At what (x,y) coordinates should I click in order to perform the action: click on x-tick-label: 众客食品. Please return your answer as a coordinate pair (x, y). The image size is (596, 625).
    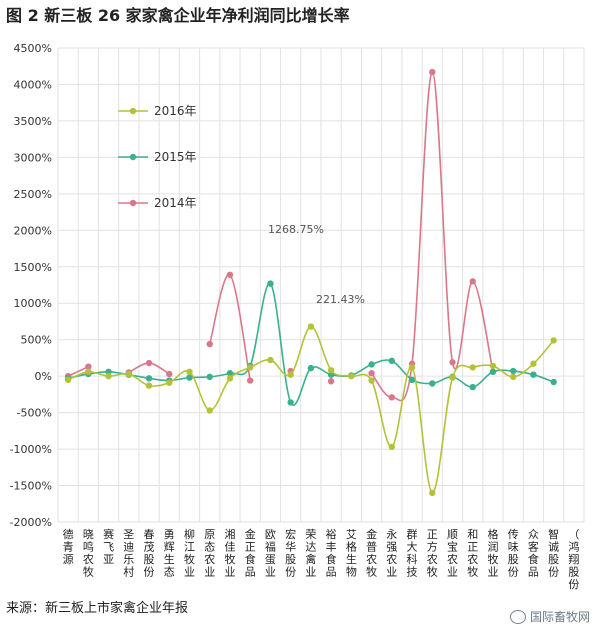
    Looking at the image, I should click on (533, 553).